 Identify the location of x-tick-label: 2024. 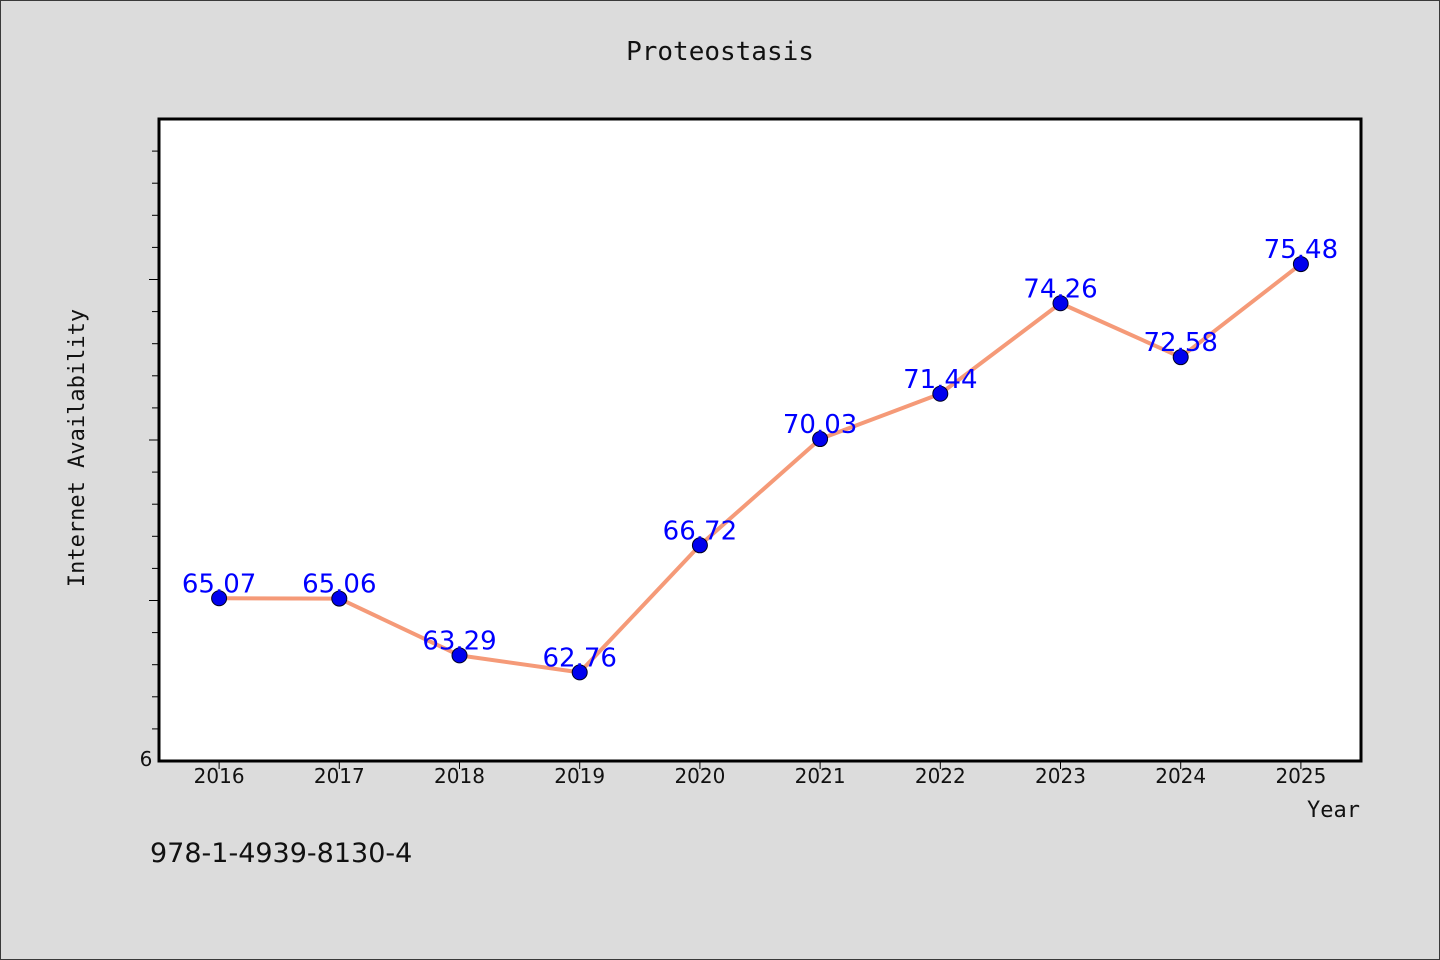
(1180, 776).